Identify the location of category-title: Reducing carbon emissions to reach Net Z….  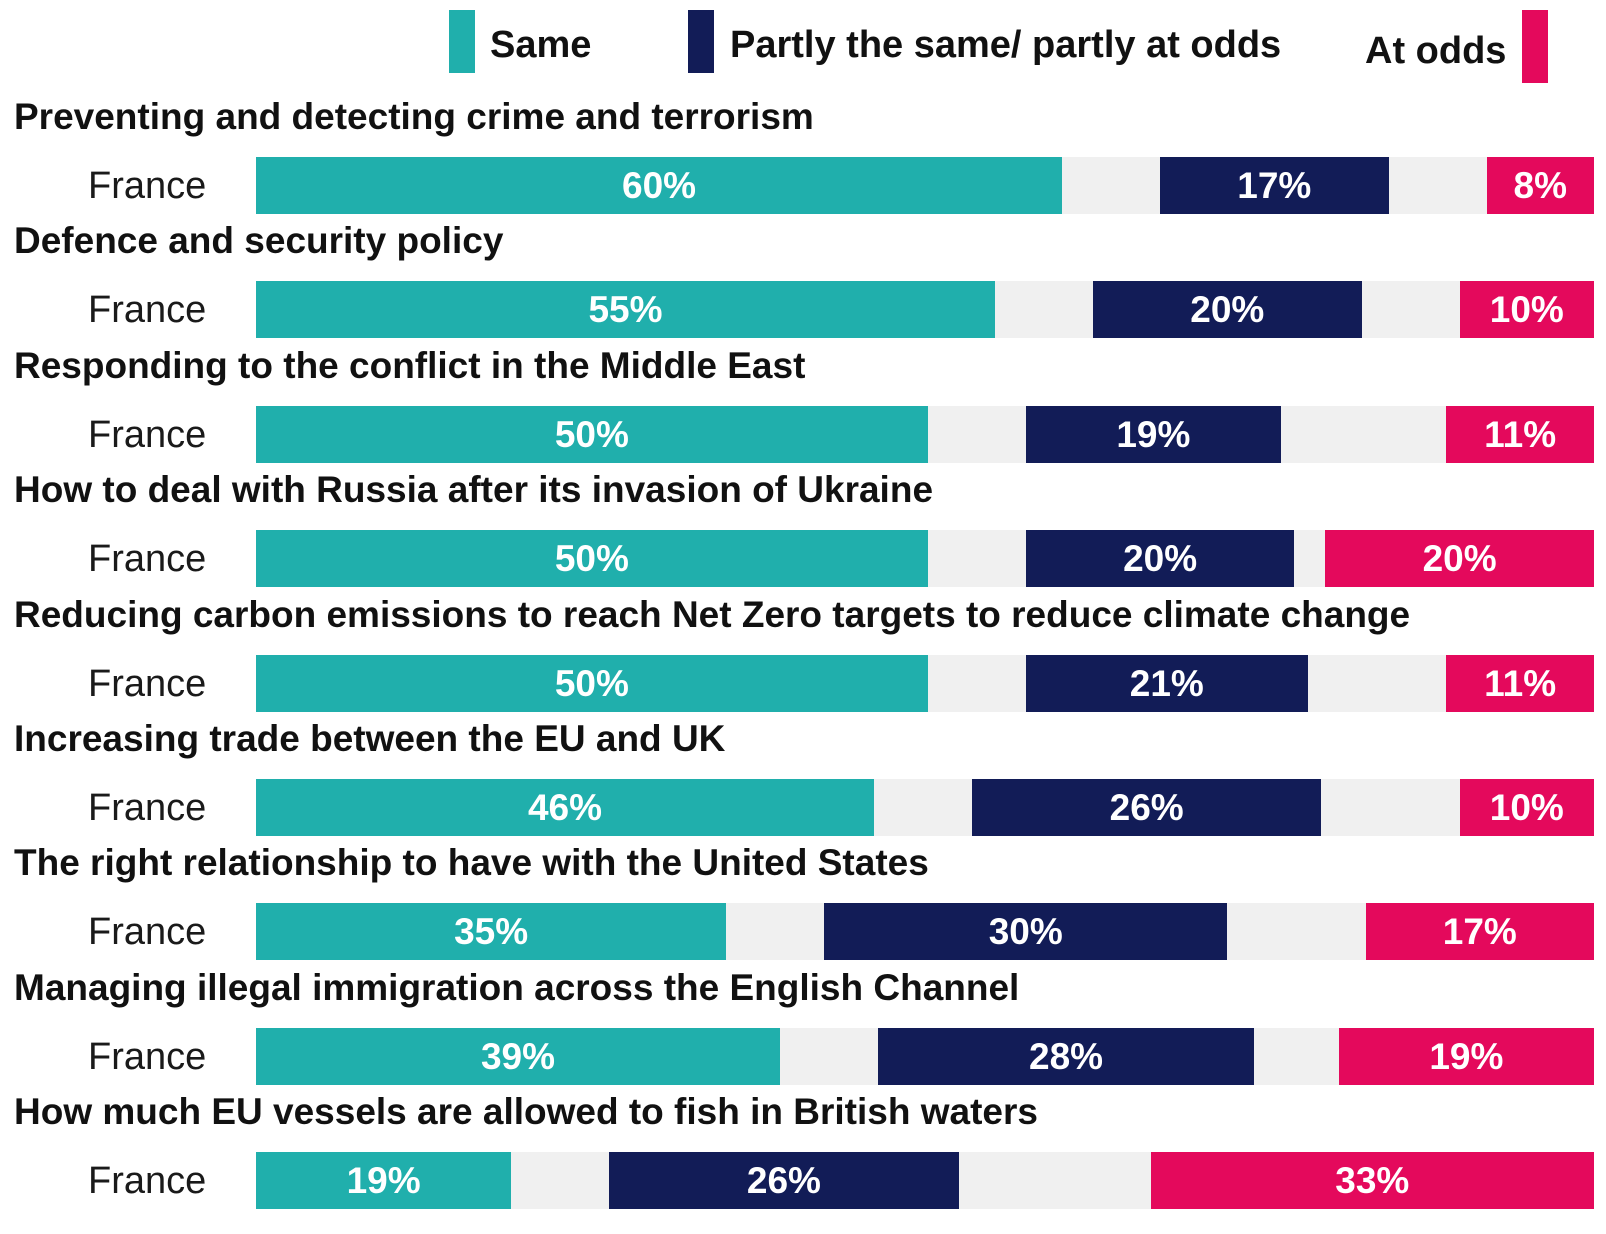
(712, 614).